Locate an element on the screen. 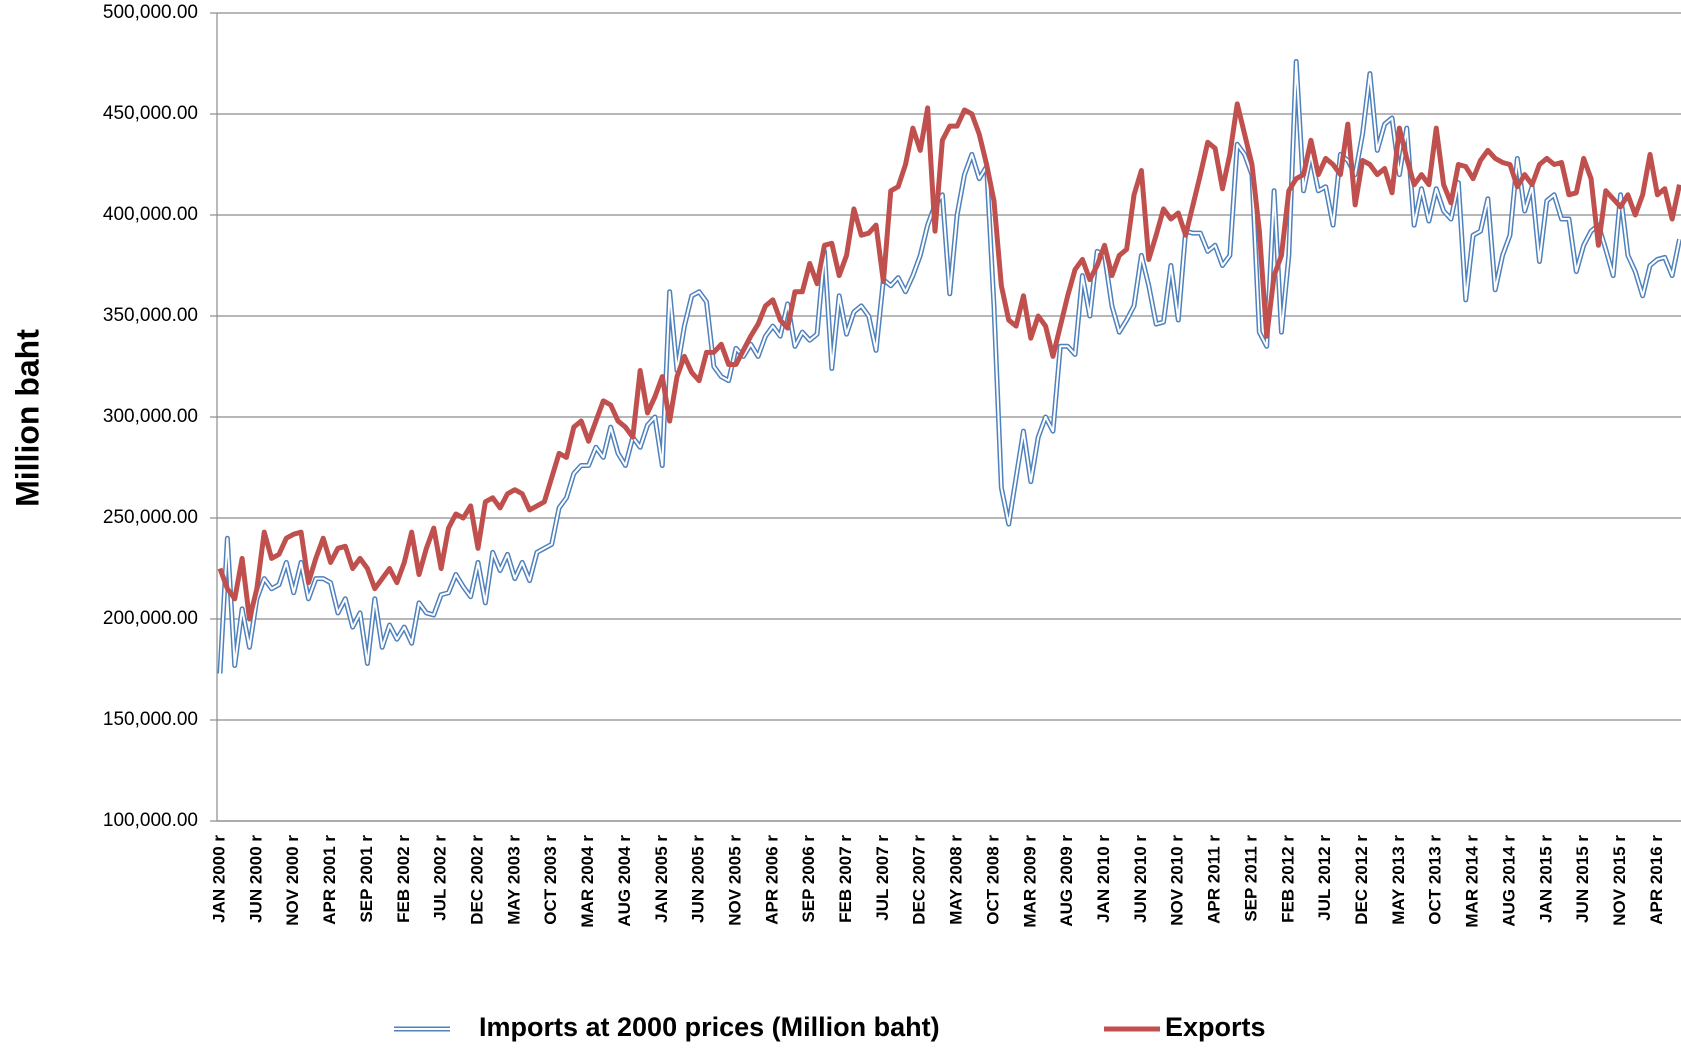 The width and height of the screenshot is (1681, 1052). x-tick-label: JUN 2005 r is located at coordinates (698, 879).